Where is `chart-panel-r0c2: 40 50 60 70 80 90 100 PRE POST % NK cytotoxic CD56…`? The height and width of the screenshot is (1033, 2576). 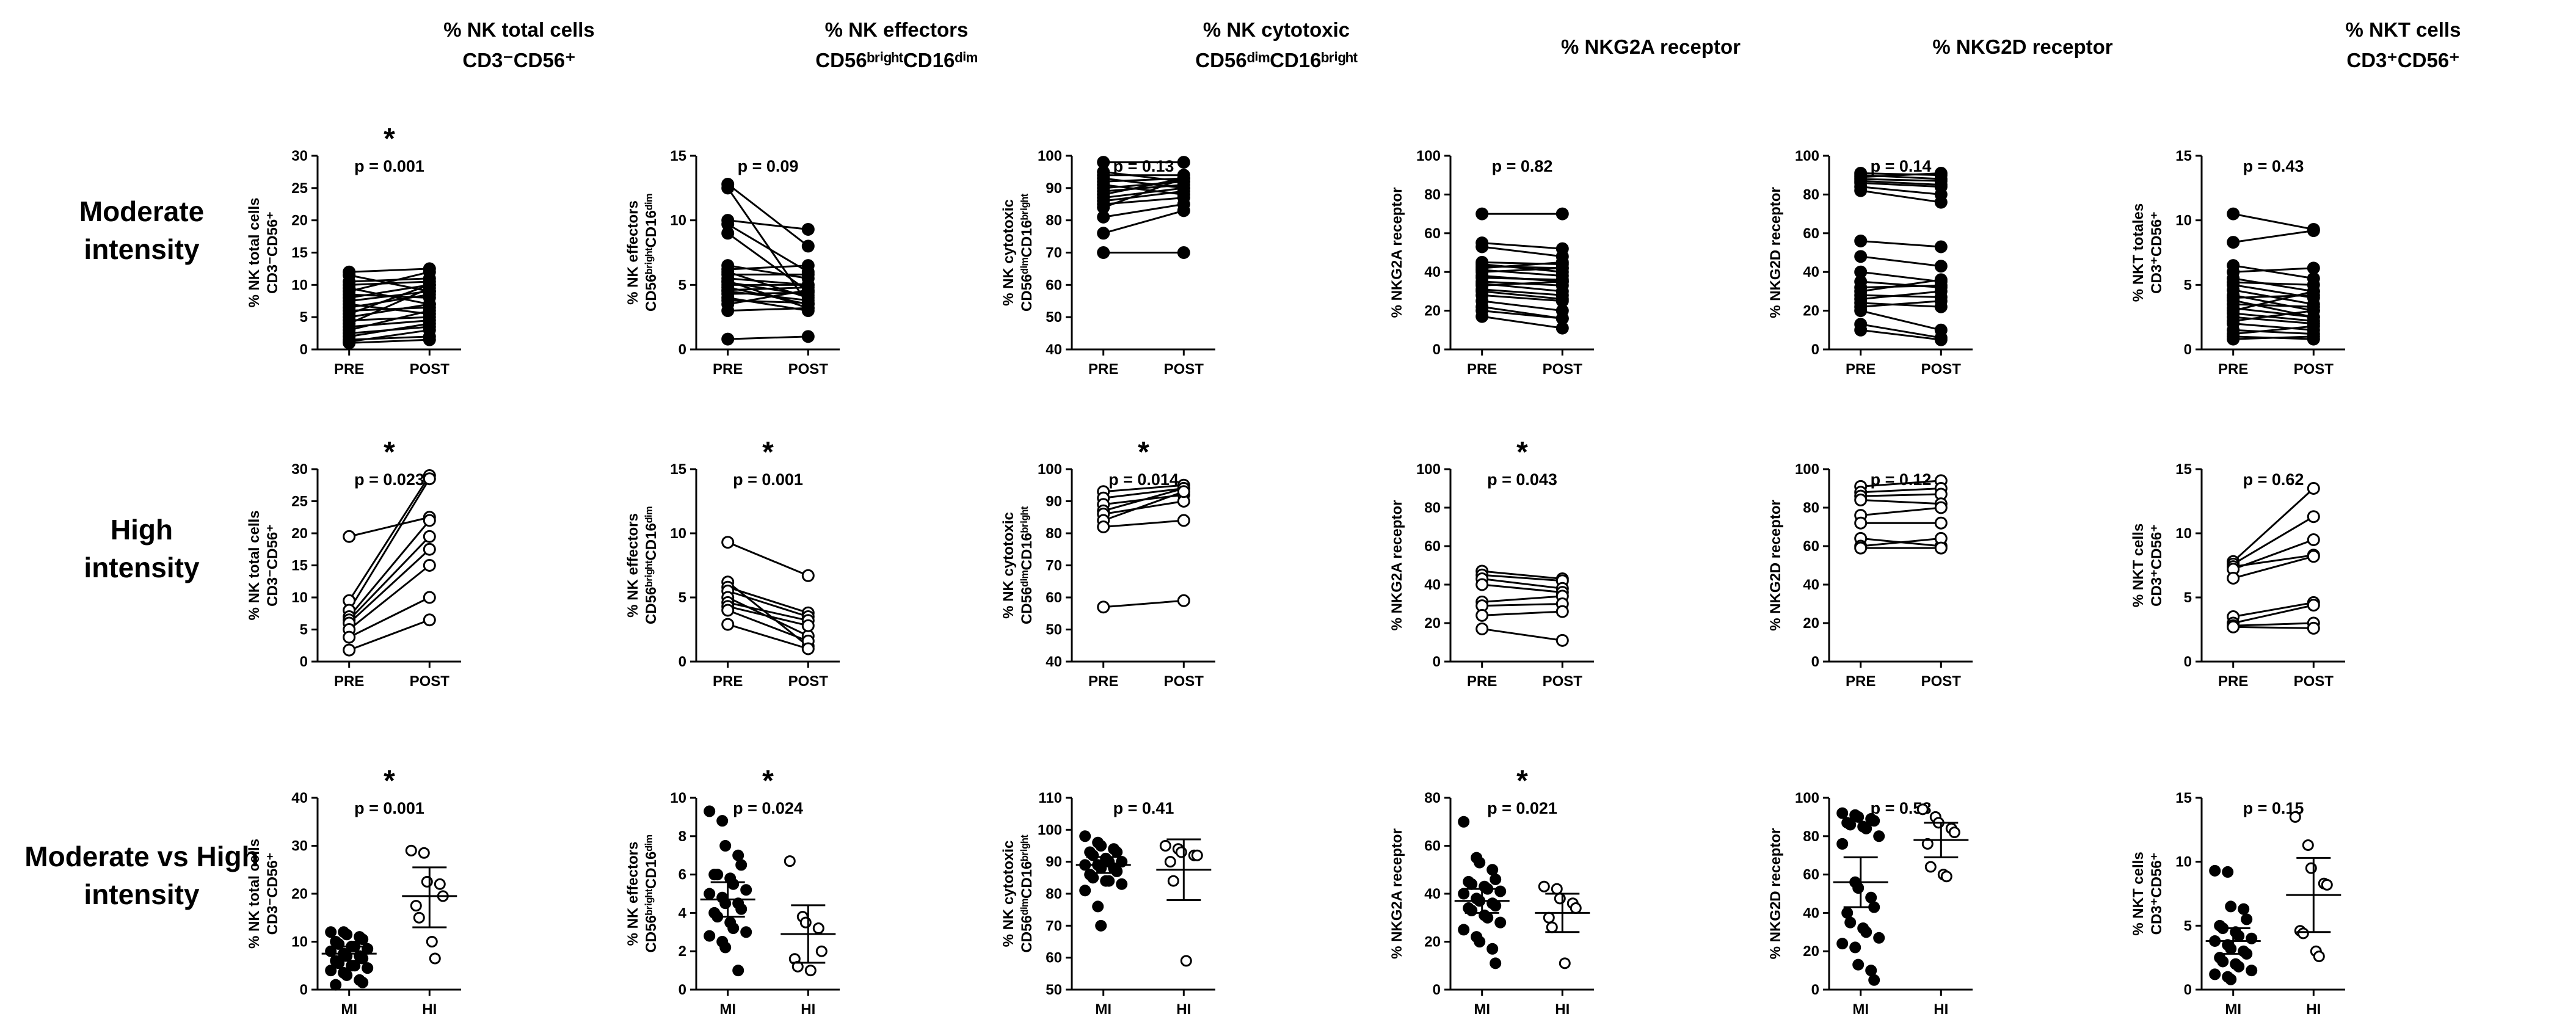 chart-panel-r0c2: 40 50 60 70 80 90 100 PRE POST % NK cytotoxic CD56… is located at coordinates (1107, 263).